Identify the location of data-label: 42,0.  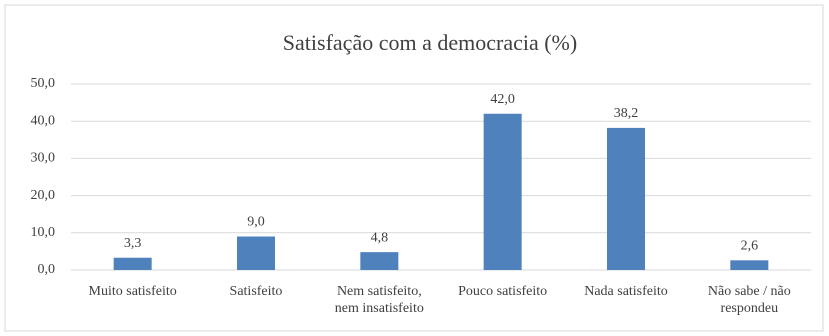
(502, 99).